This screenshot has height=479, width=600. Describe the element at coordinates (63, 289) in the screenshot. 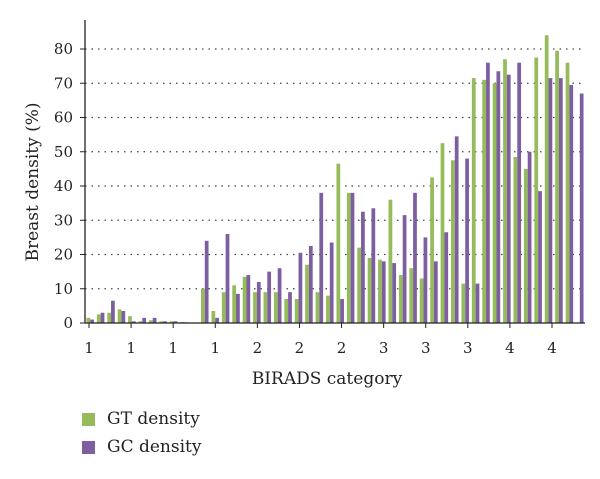

I see `y-tick-label: 10` at that location.